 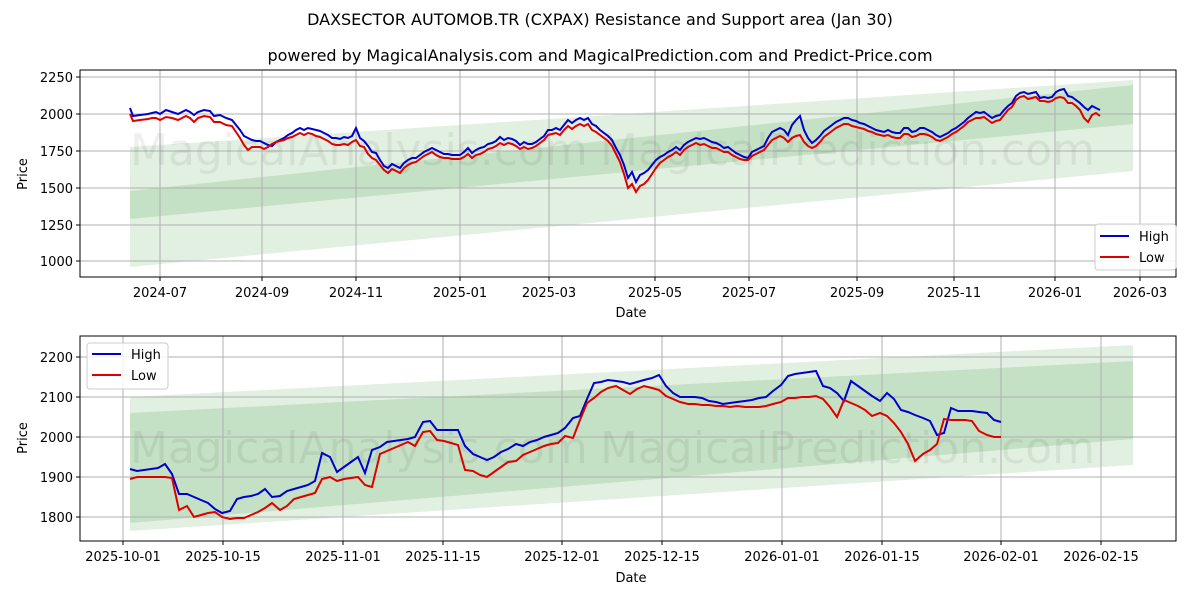 What do you see at coordinates (1055, 293) in the screenshot?
I see `svg-text: 2026-01` at bounding box center [1055, 293].